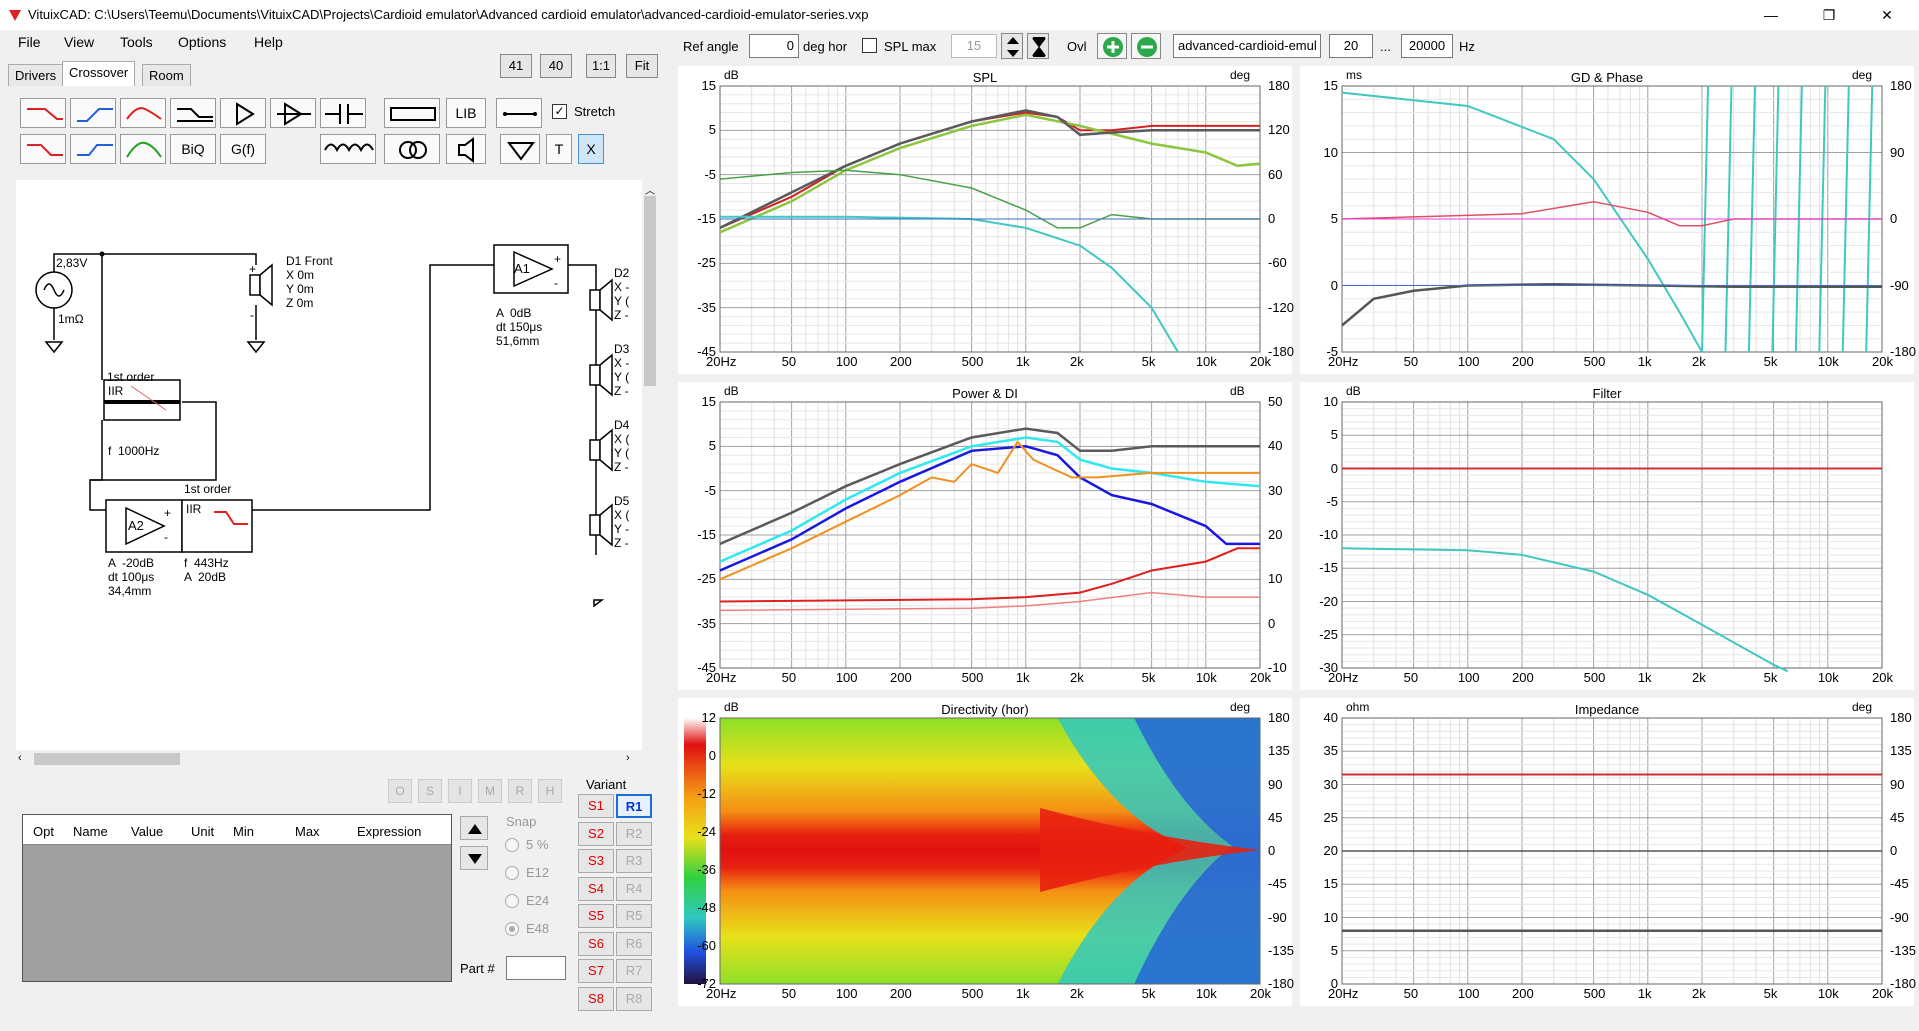  Describe the element at coordinates (1351, 46) in the screenshot. I see `freq-min-input: 20` at that location.